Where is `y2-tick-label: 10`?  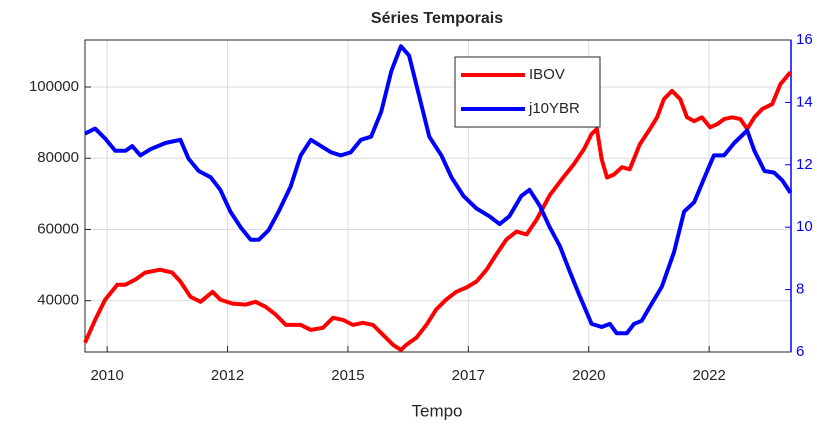
y2-tick-label: 10 is located at coordinates (804, 226).